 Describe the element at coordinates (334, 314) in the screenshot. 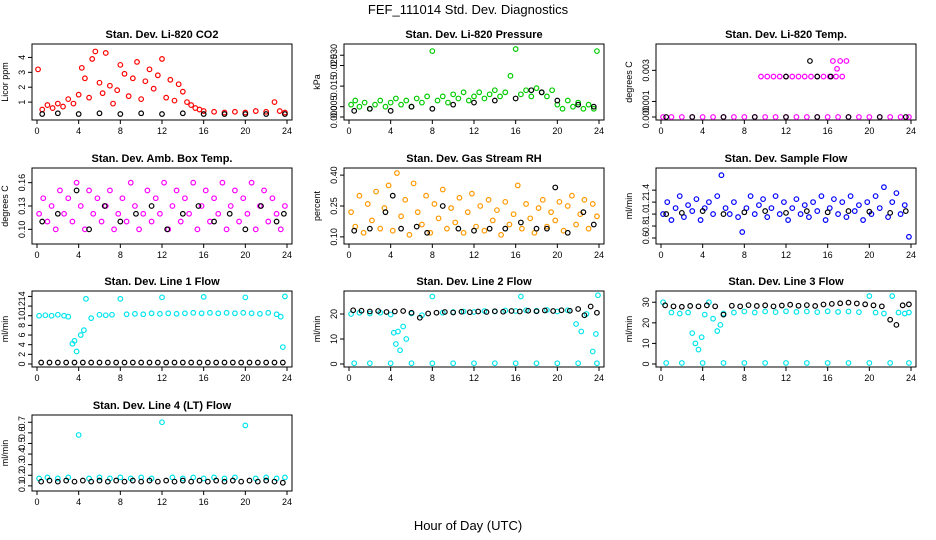

I see `y-tick-label: 20` at that location.